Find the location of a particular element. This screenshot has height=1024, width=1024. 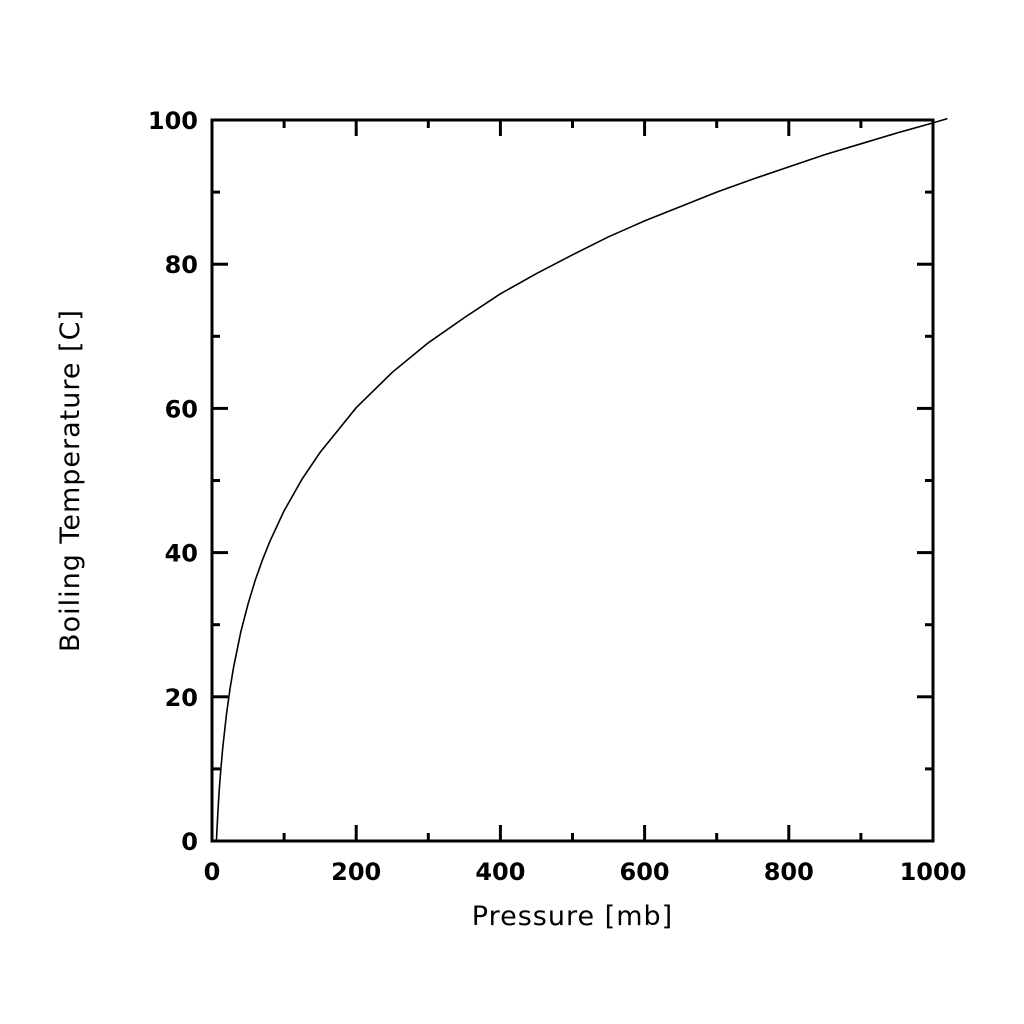

x-tick-label: 1000 is located at coordinates (933, 872).